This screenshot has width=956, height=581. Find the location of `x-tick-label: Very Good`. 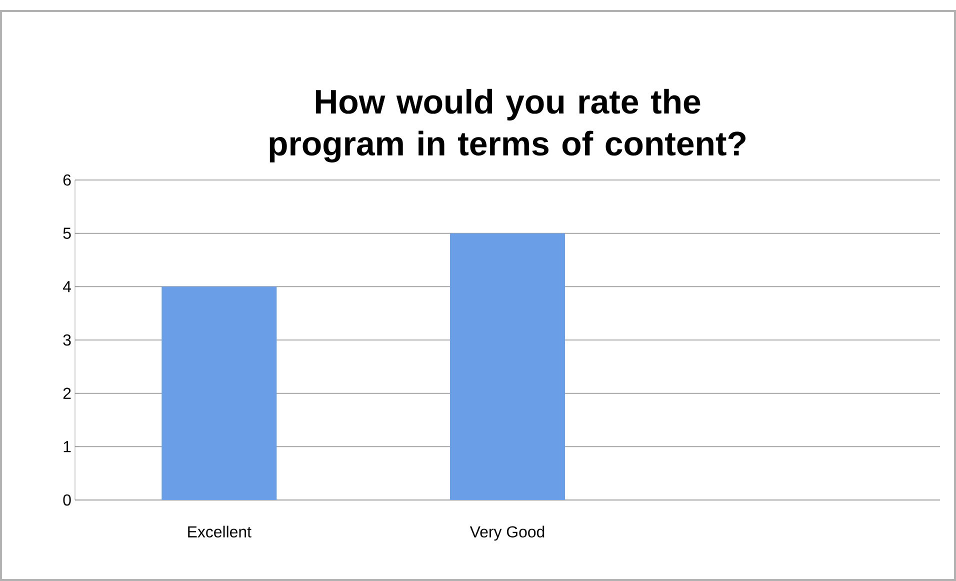

x-tick-label: Very Good is located at coordinates (507, 533).